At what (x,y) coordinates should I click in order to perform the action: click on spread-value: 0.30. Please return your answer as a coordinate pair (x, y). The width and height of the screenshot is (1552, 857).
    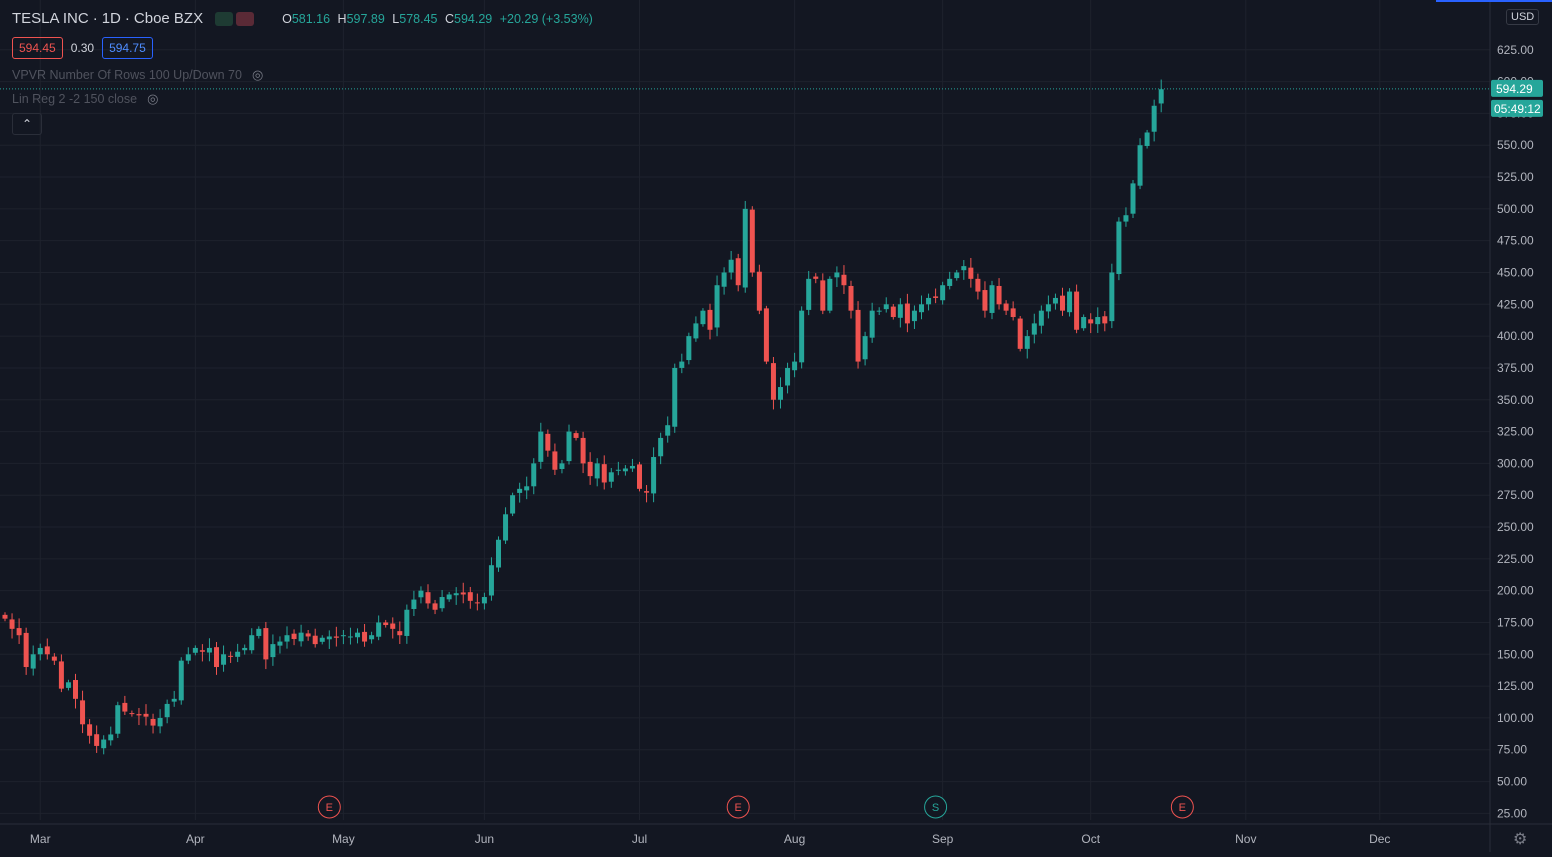
    Looking at the image, I should click on (82, 48).